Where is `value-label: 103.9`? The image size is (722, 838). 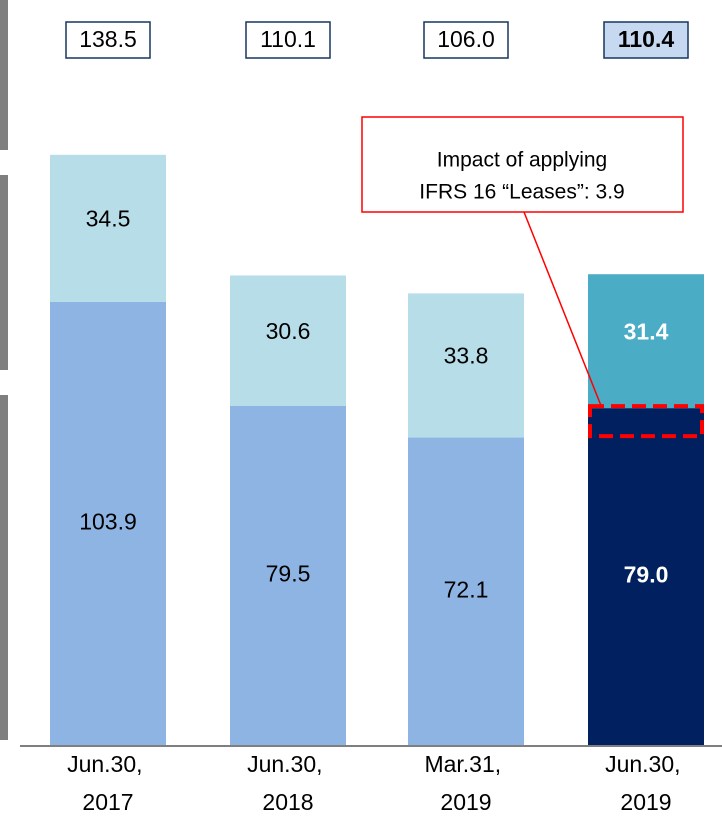
value-label: 103.9 is located at coordinates (108, 522).